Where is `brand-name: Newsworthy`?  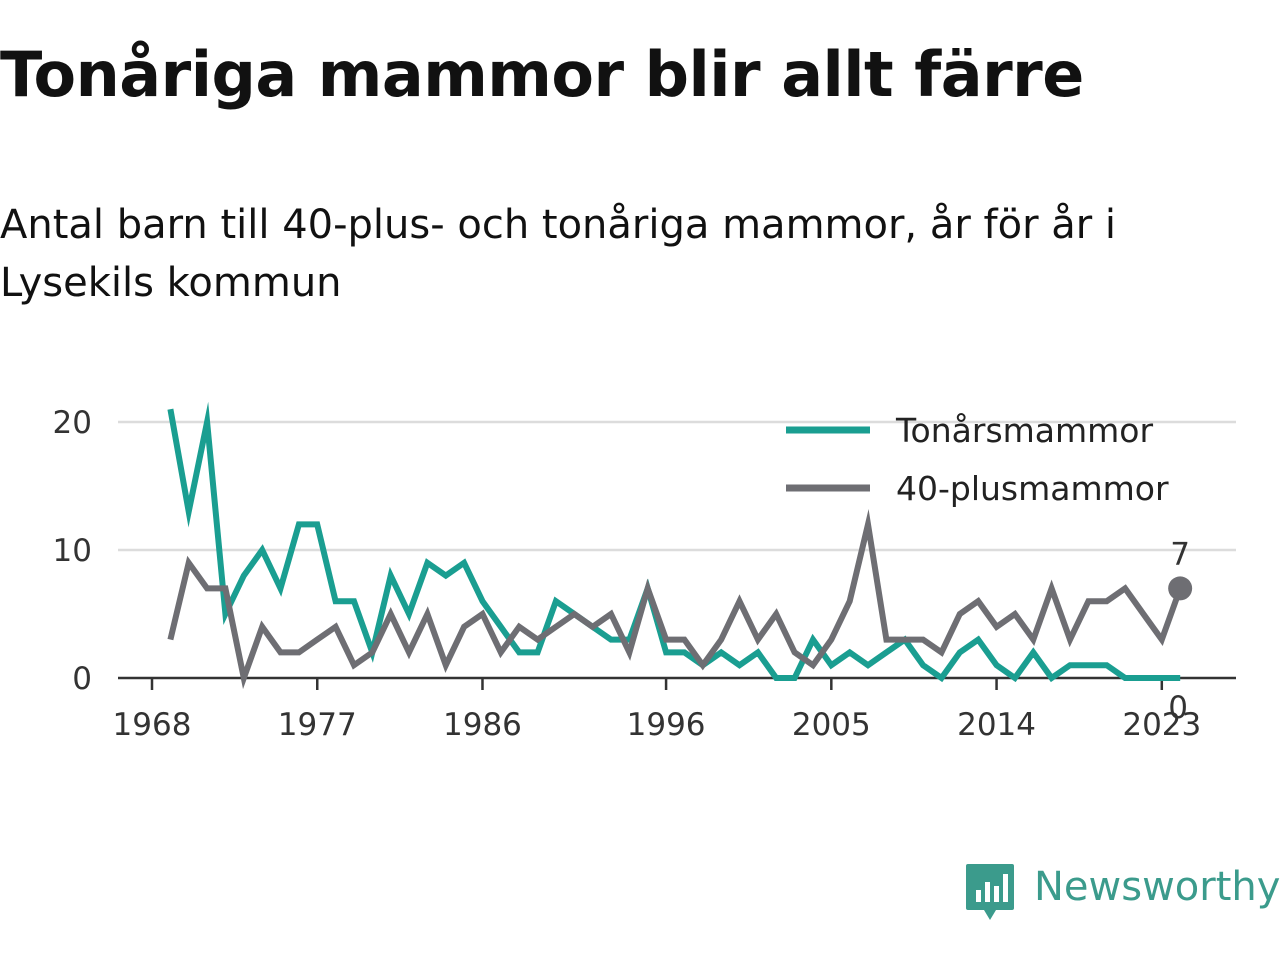
brand-name: Newsworthy is located at coordinates (1157, 887).